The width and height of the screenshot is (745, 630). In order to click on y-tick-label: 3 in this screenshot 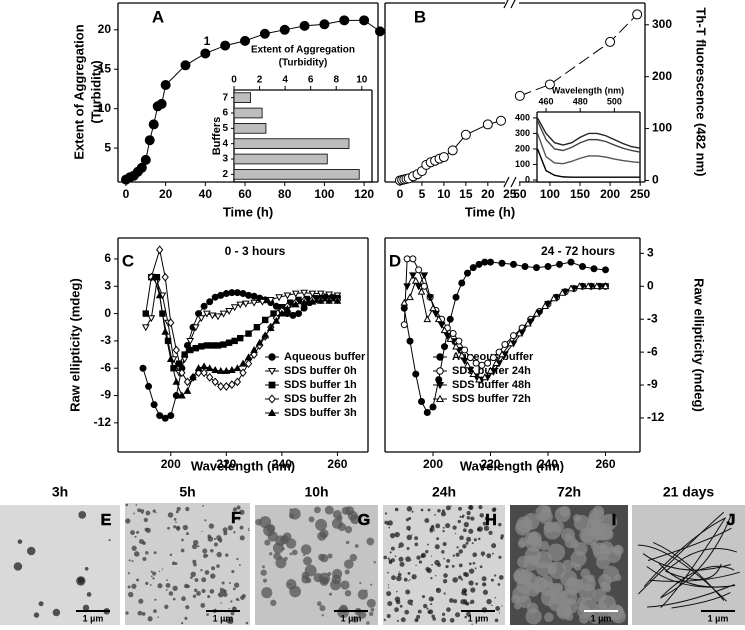, I will do `click(650, 253)`.